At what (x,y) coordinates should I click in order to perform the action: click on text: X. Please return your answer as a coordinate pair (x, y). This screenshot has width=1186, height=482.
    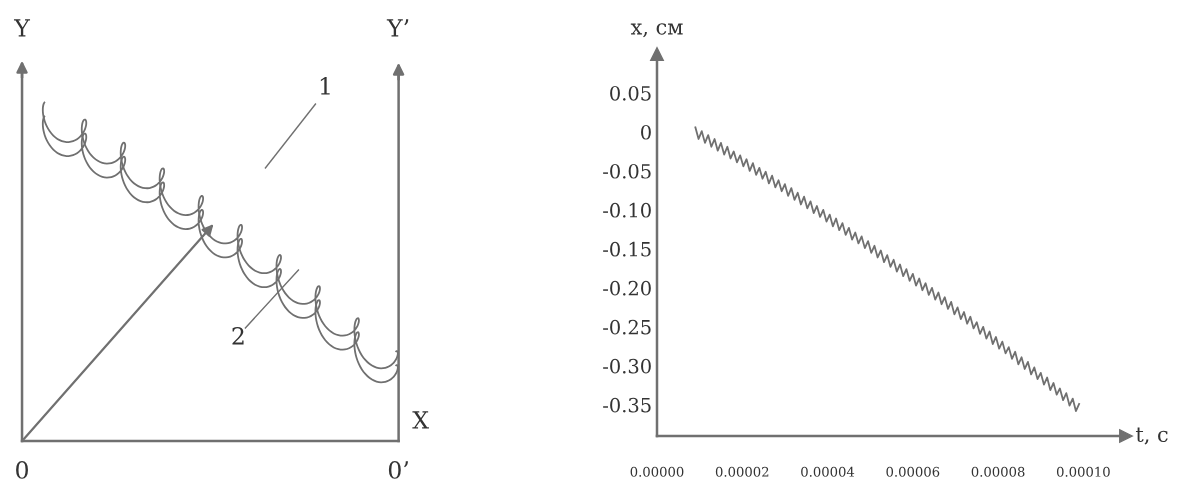
    Looking at the image, I should click on (420, 420).